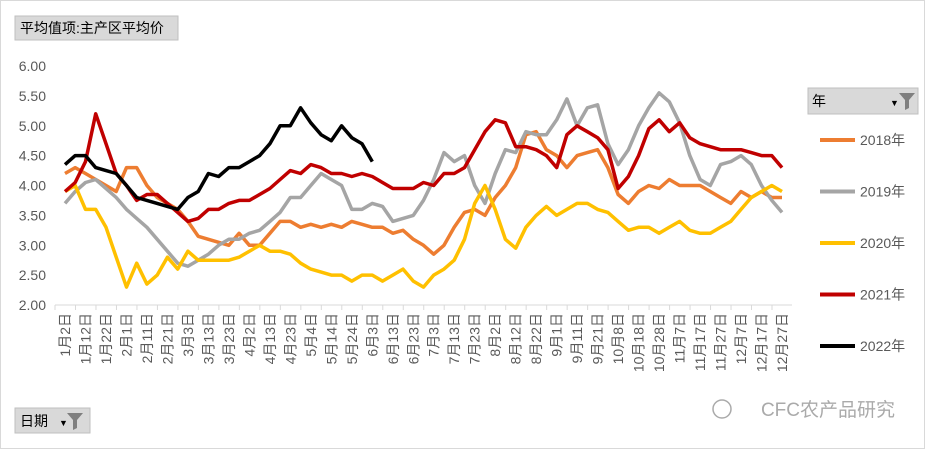 The image size is (925, 454). What do you see at coordinates (270, 338) in the screenshot?
I see `x-tick-label: 4月13日` at bounding box center [270, 338].